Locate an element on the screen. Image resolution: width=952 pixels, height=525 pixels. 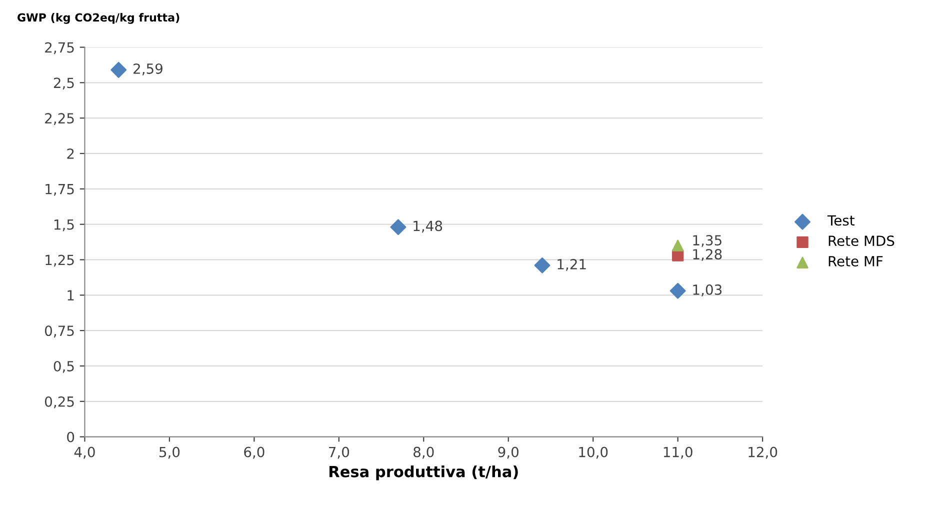
y-tick-label: 0,5 is located at coordinates (64, 366).